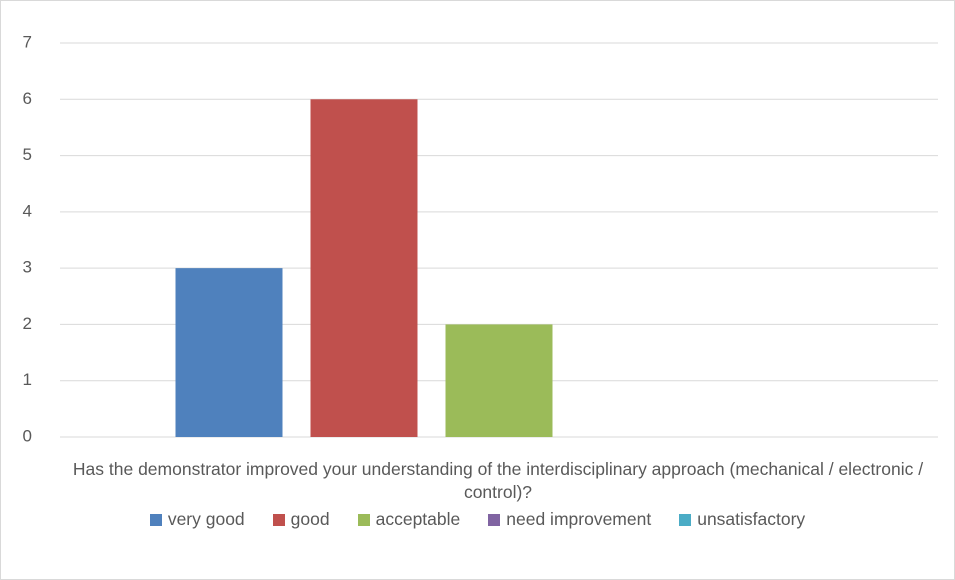  What do you see at coordinates (27, 154) in the screenshot?
I see `y-tick-label: 5` at bounding box center [27, 154].